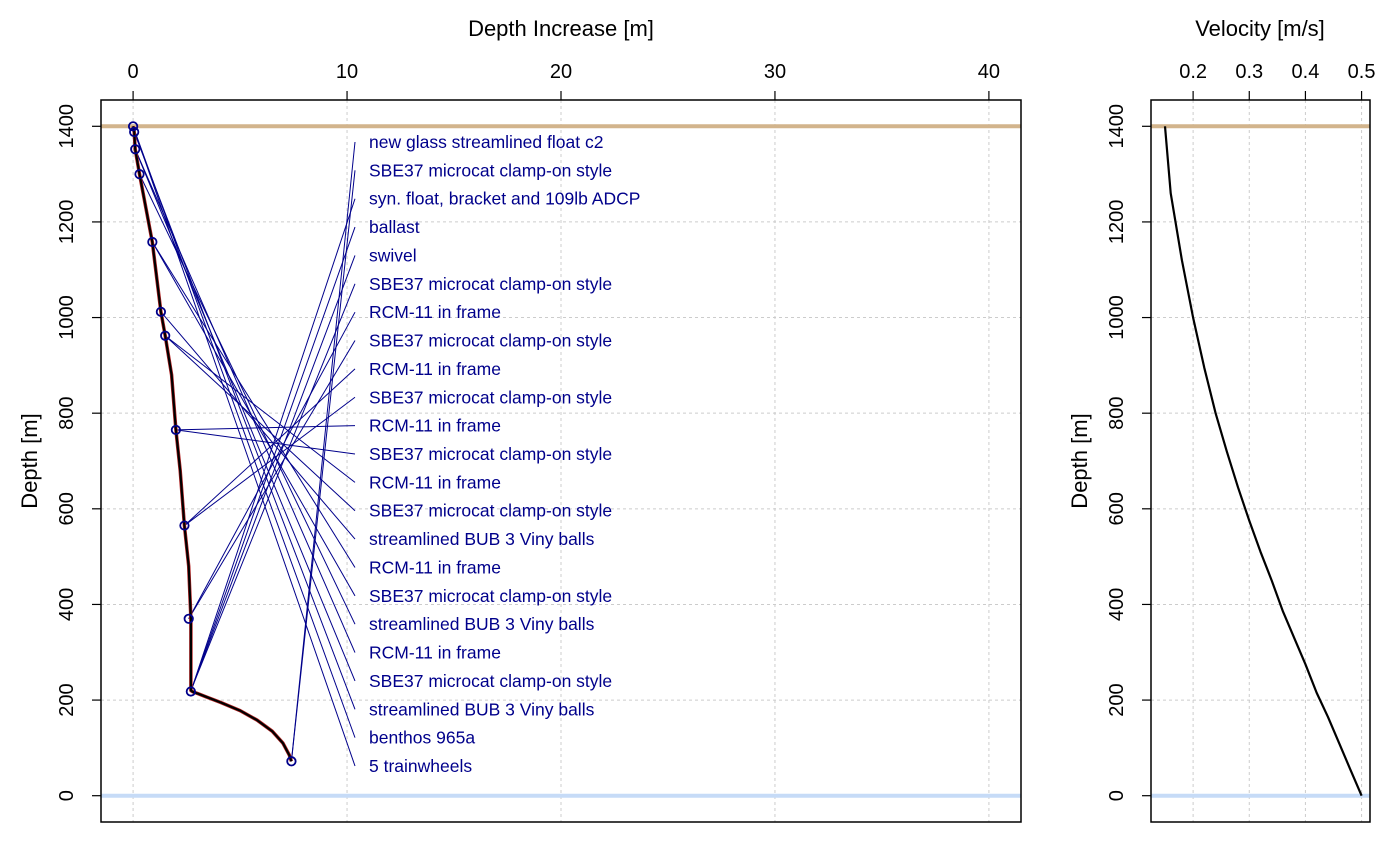  I want to click on instrument-label-2: syn. float, bracket and 109lb ADCP, so click(504, 199).